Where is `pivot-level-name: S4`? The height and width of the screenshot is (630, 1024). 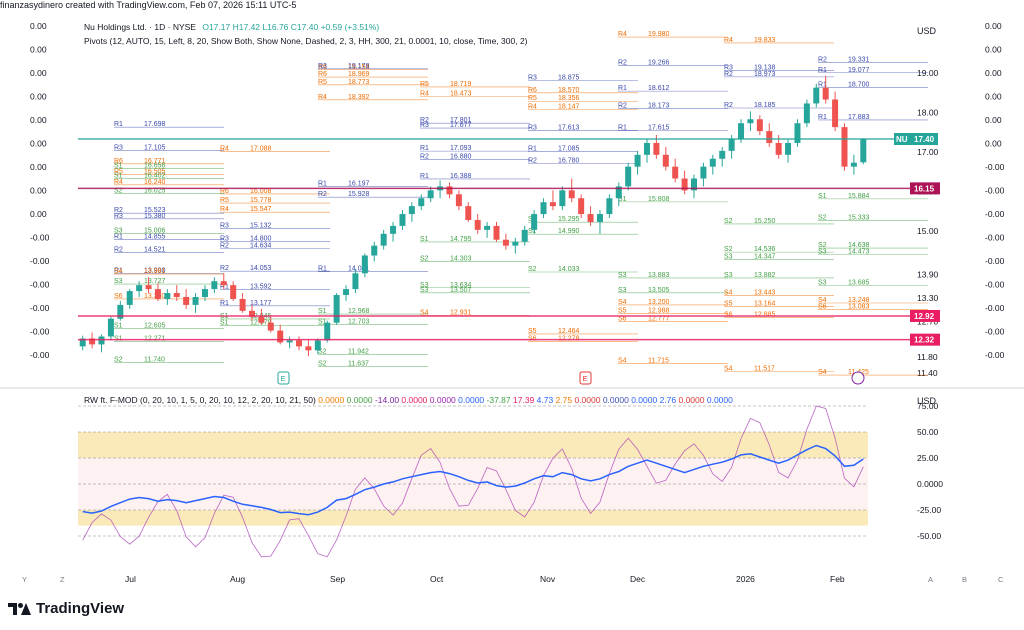 pivot-level-name: S4 is located at coordinates (622, 361).